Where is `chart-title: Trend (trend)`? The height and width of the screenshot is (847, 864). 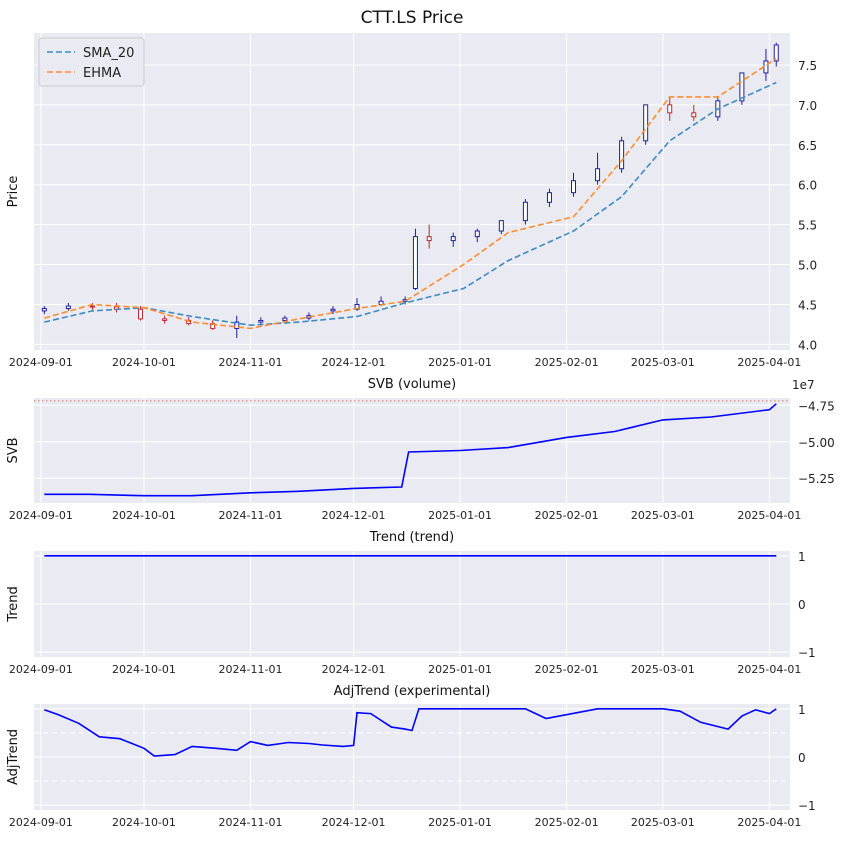 chart-title: Trend (trend) is located at coordinates (412, 537).